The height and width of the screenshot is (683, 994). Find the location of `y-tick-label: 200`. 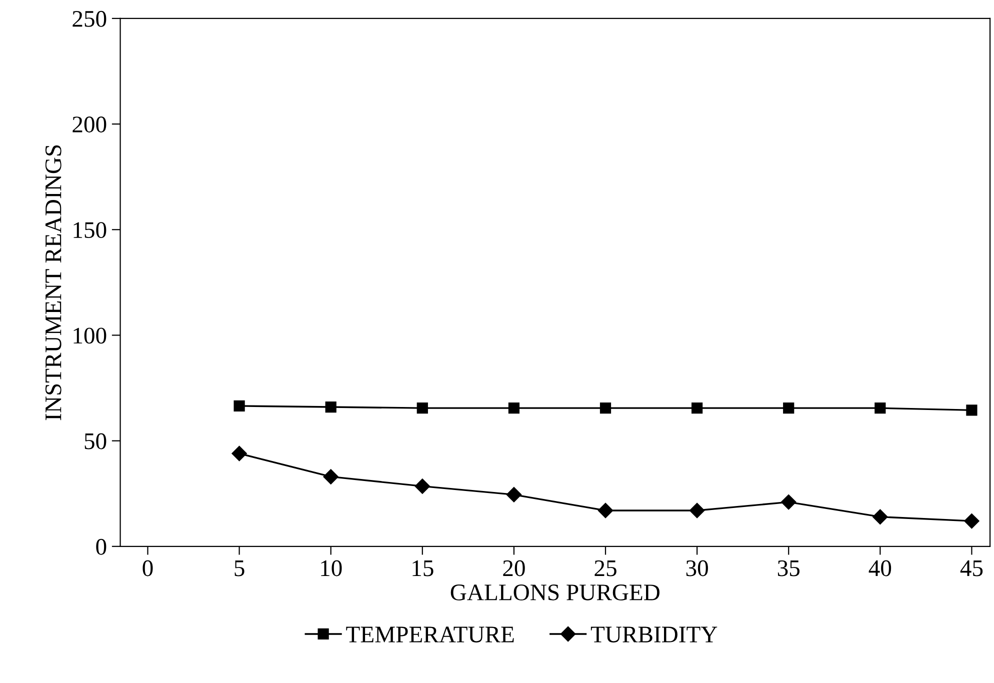

y-tick-label: 200 is located at coordinates (89, 124).